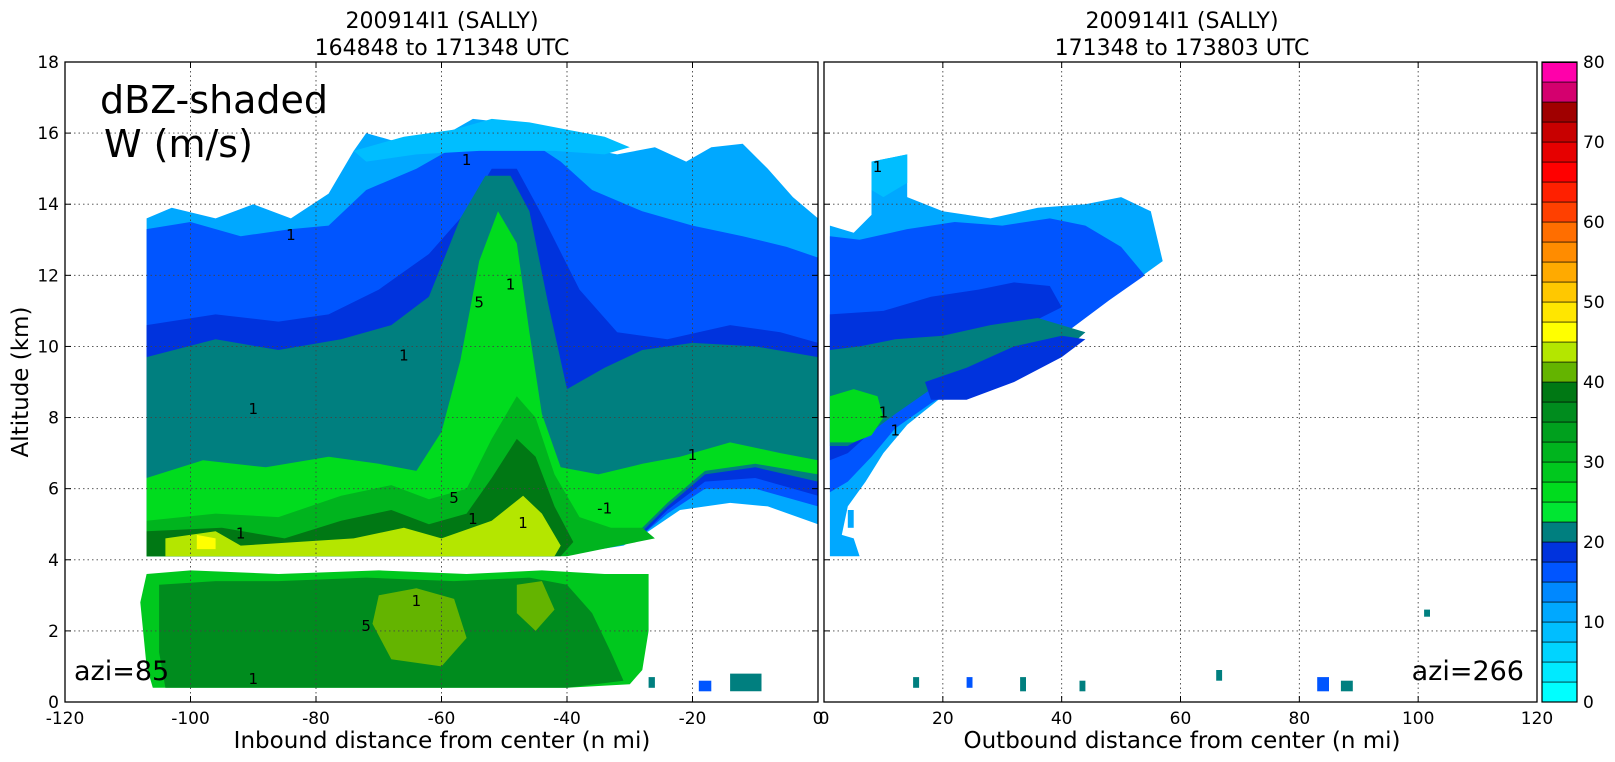 The image size is (1615, 762). I want to click on left-x-tick-label: -60, so click(442, 719).